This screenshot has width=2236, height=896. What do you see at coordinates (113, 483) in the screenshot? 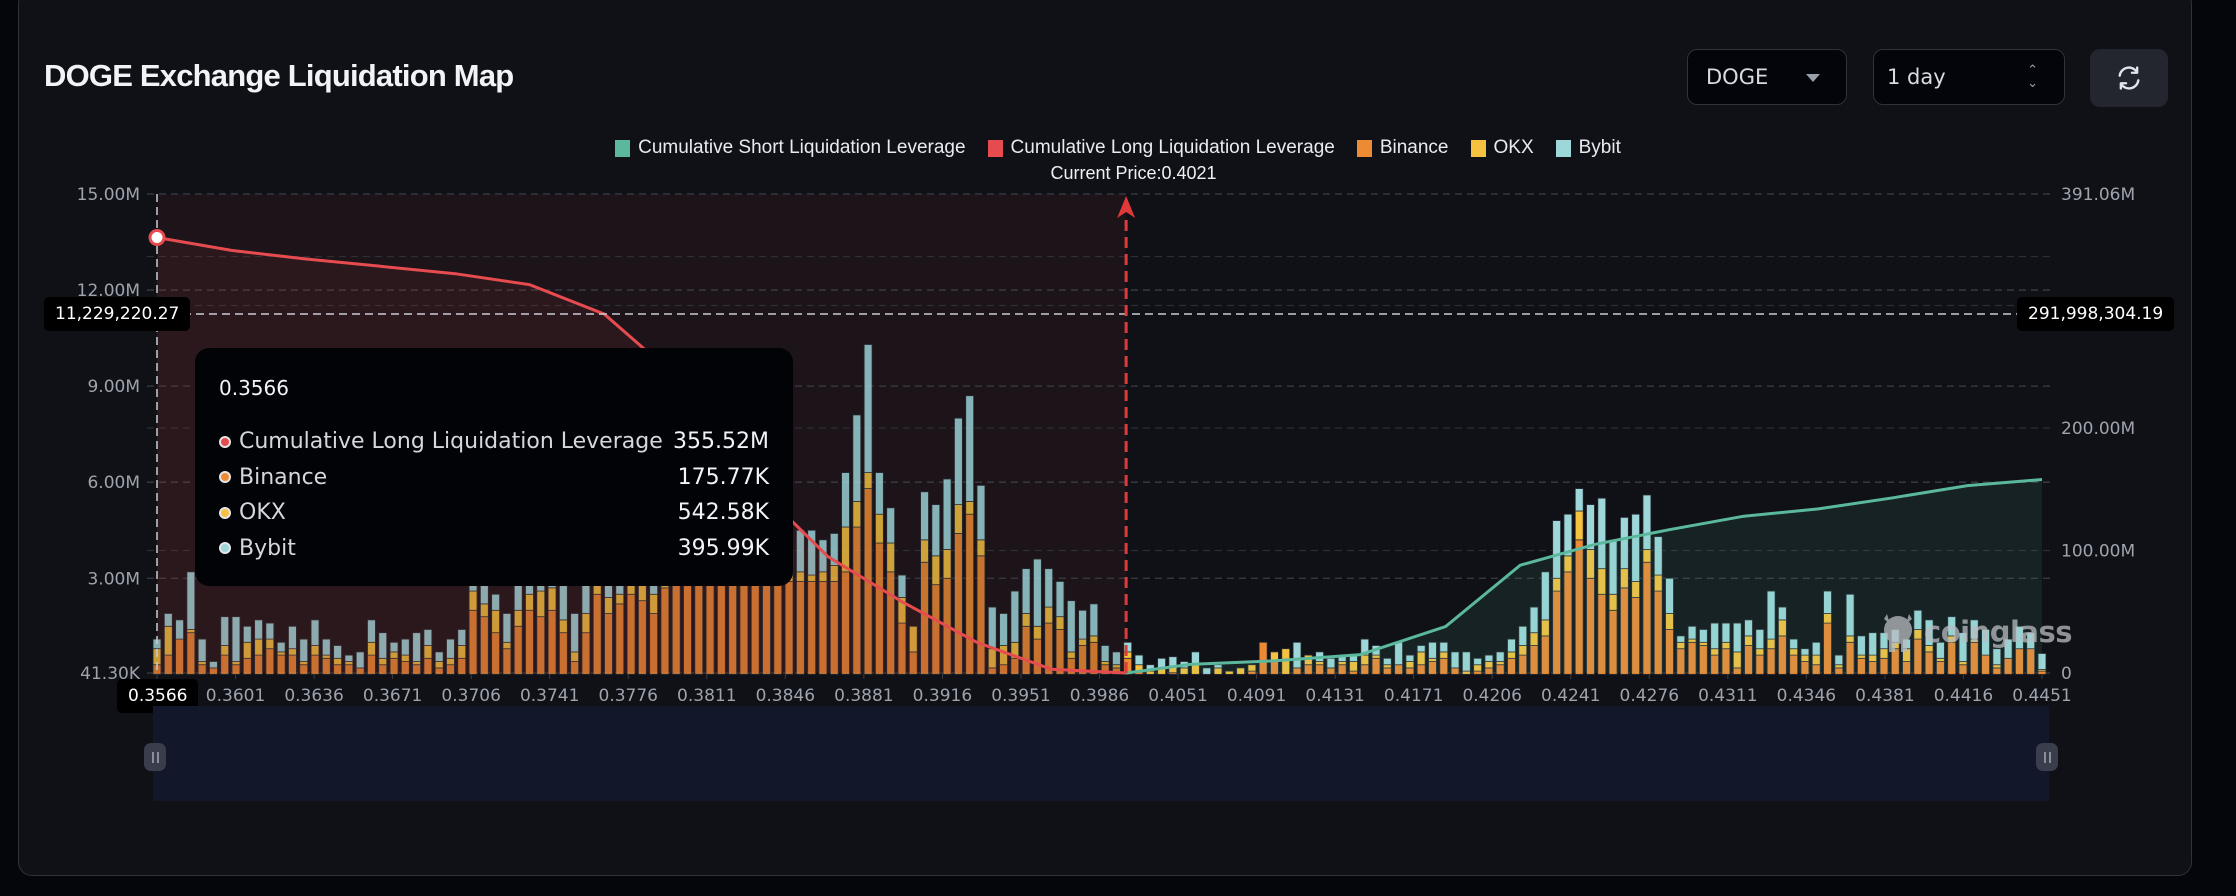
I see `y-left-tick-label: 6.00M` at bounding box center [113, 483].